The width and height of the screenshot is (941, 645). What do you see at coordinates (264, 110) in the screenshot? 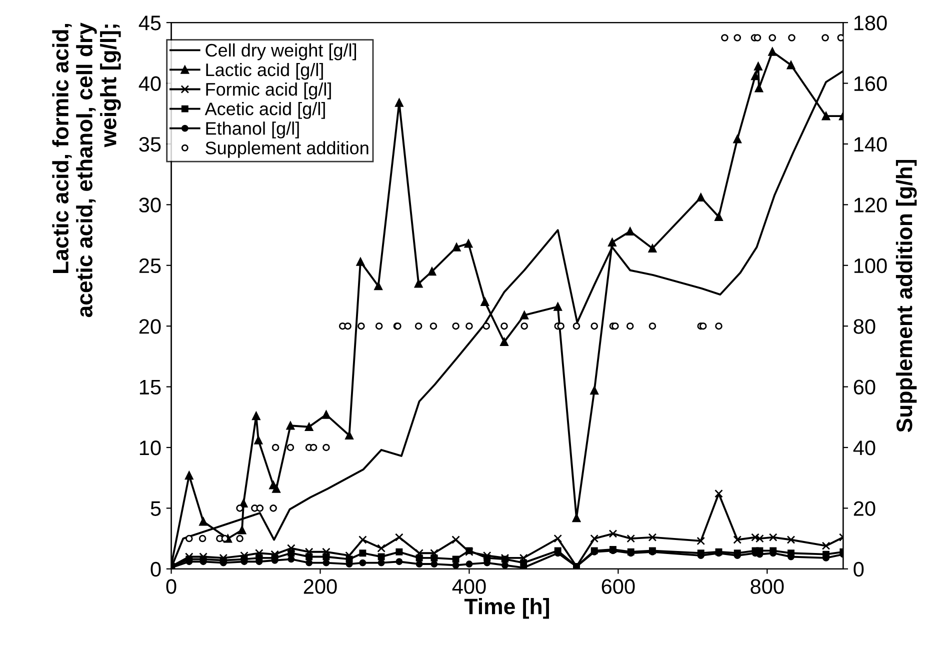
I see `legend-label: Acetic acid [g/l]` at bounding box center [264, 110].